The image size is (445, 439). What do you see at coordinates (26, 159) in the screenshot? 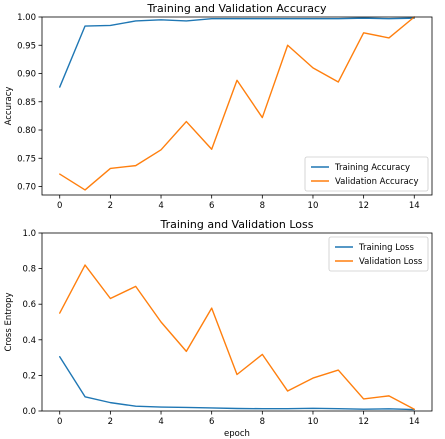
I see `y-tick-label: 0.75` at bounding box center [26, 159].